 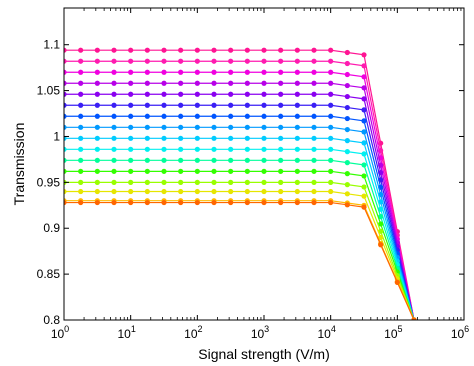 I want to click on x-tick-label: 10⁶, so click(x=460, y=332).